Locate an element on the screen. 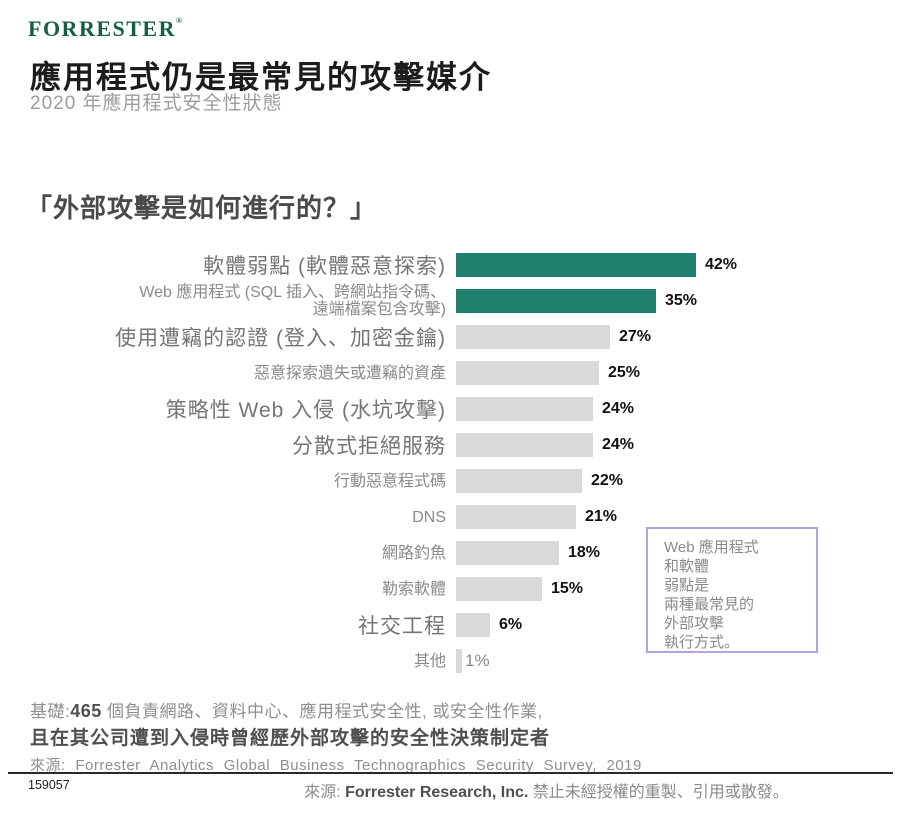 The width and height of the screenshot is (901, 819). category-label: 行動惡意程式碼 is located at coordinates (226, 481).